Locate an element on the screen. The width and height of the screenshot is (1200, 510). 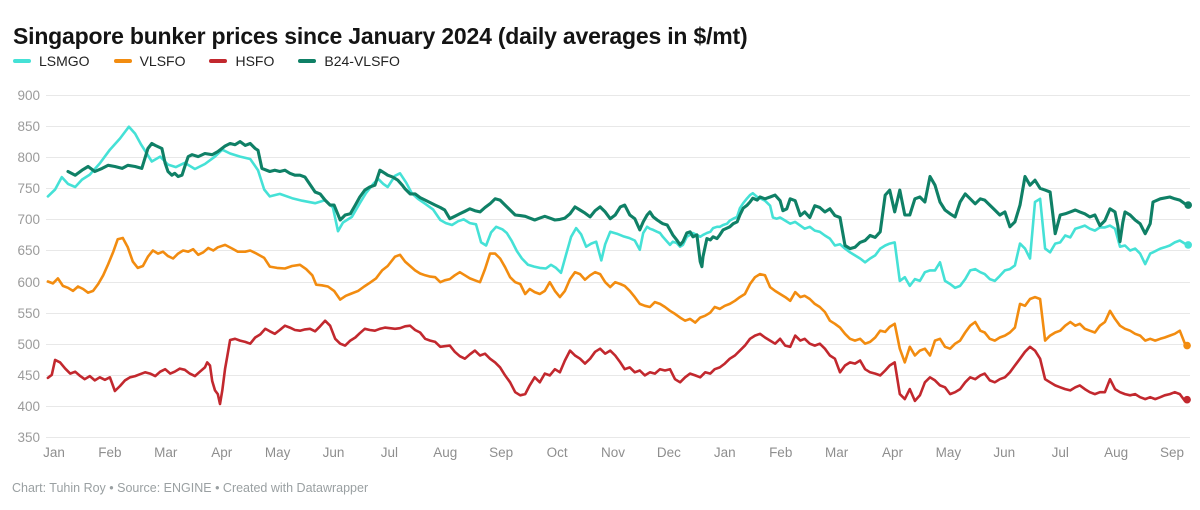
legend-item-b24-vlsfo: B24-VLSFO is located at coordinates (349, 61).